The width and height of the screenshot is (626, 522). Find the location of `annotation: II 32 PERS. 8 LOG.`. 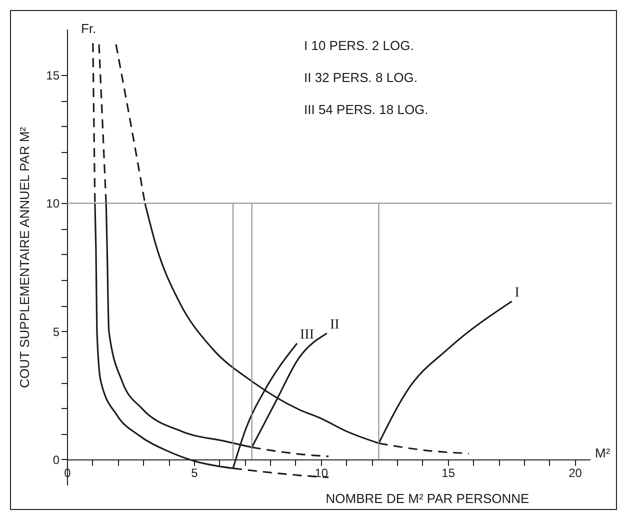

annotation: II 32 PERS. 8 LOG. is located at coordinates (361, 77).